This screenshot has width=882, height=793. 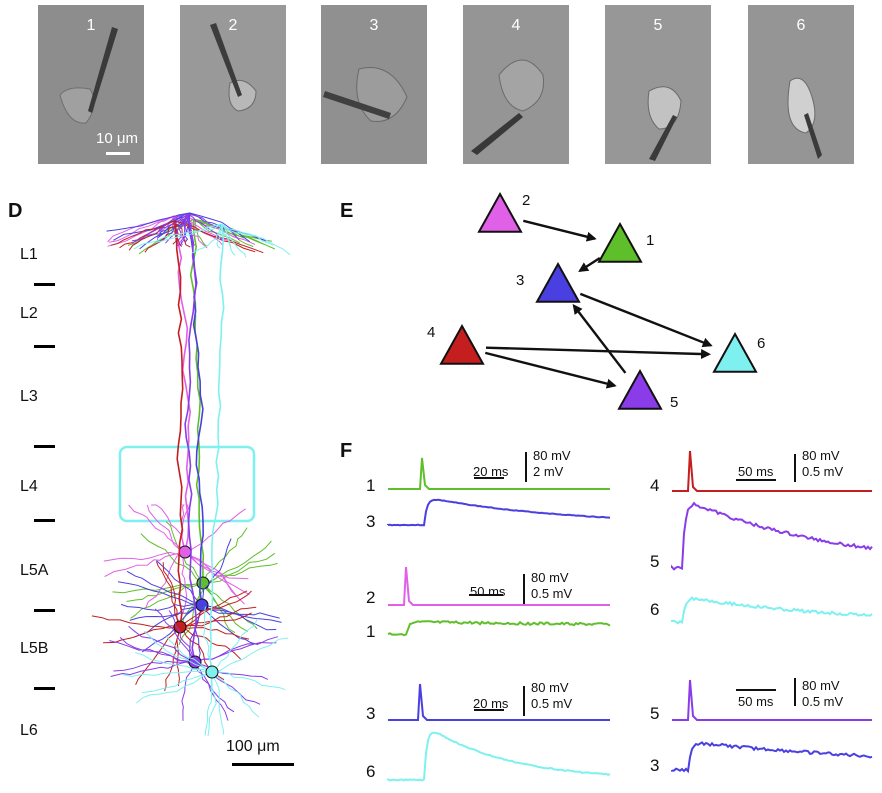 What do you see at coordinates (233, 84) in the screenshot?
I see `micrograph-2: 2` at bounding box center [233, 84].